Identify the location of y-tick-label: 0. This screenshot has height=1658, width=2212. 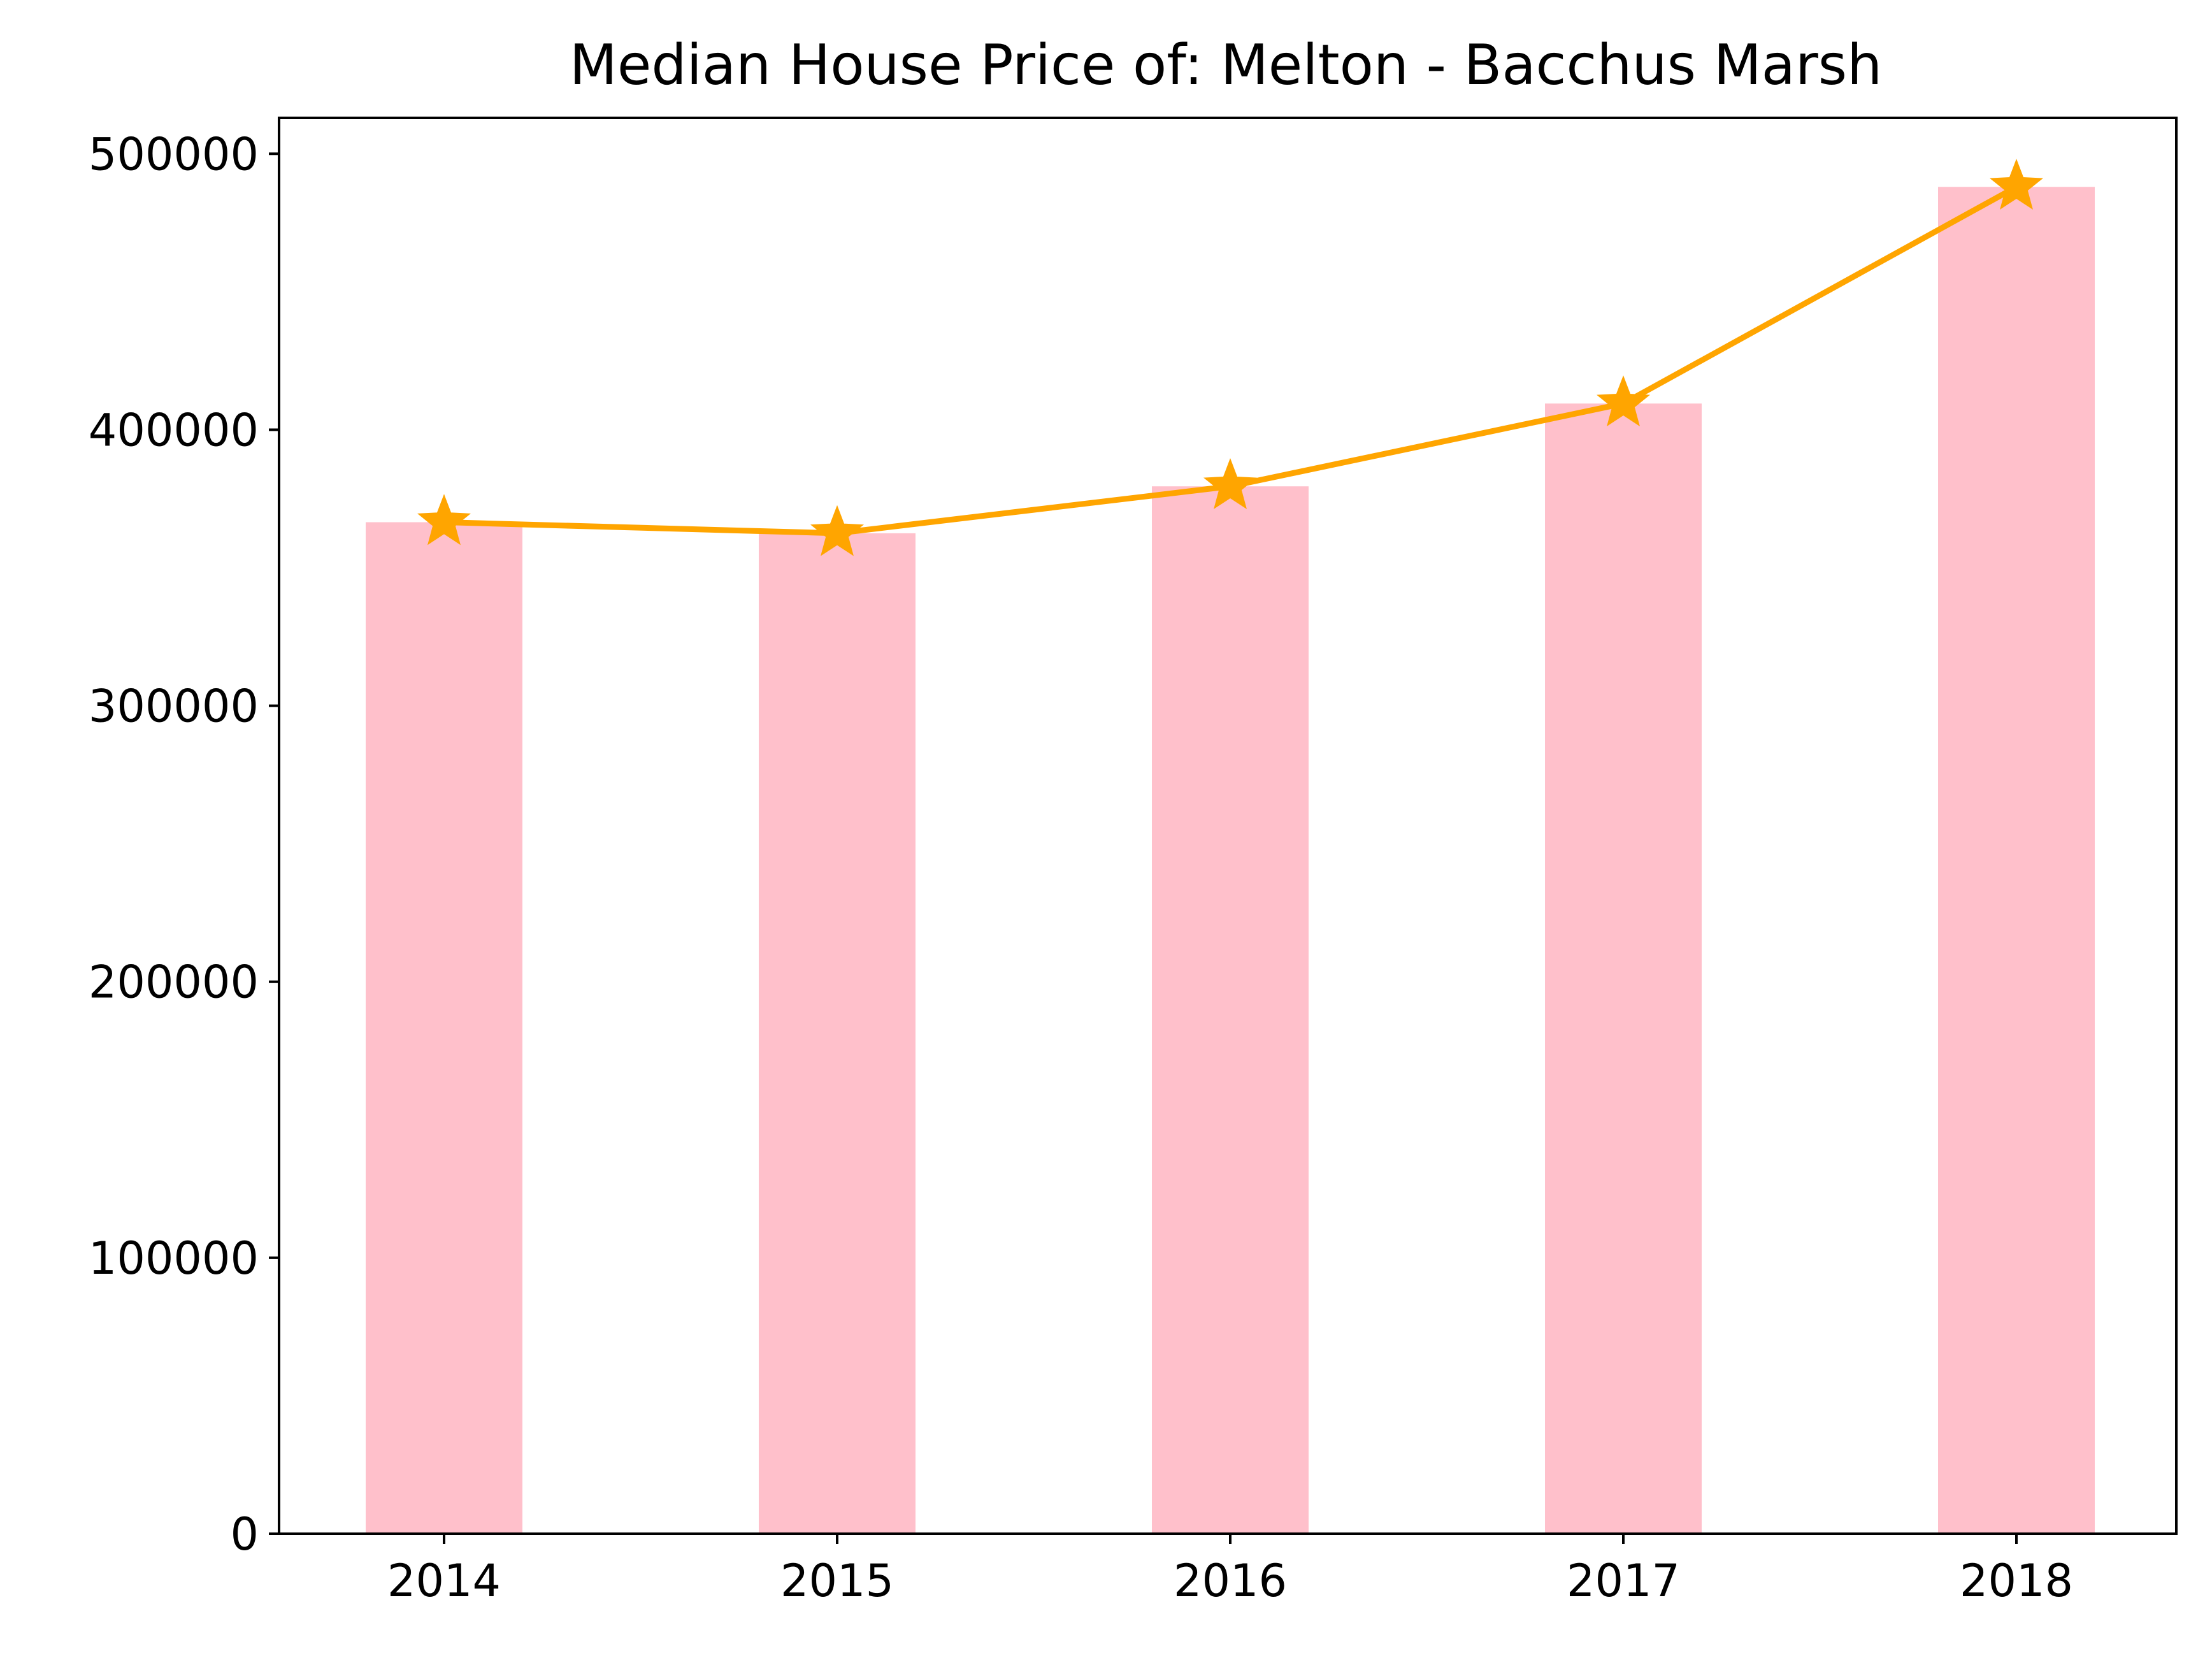
(244, 1534).